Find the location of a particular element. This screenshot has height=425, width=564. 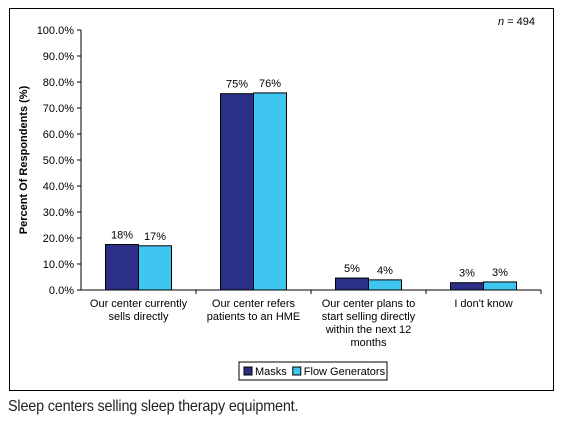

y-tick-label: 0.0% is located at coordinates (61, 291).